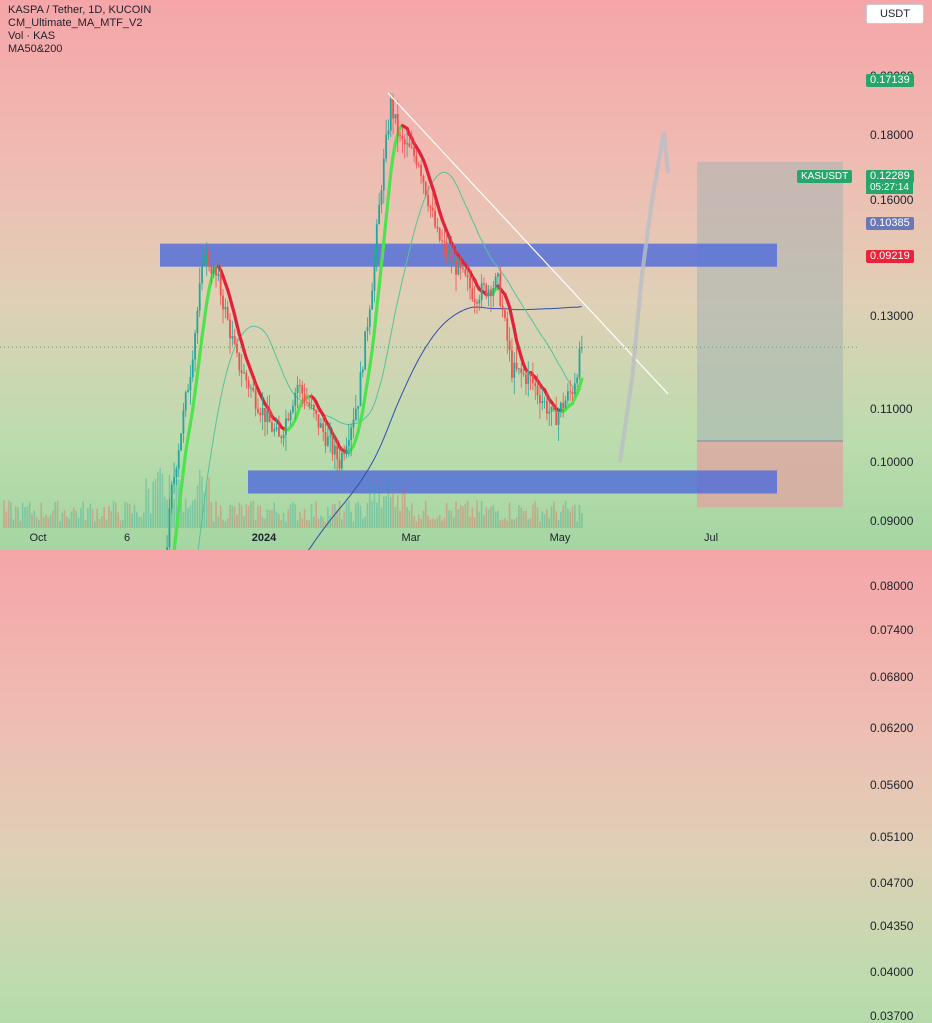  I want to click on descending-trendline, so click(528, 243).